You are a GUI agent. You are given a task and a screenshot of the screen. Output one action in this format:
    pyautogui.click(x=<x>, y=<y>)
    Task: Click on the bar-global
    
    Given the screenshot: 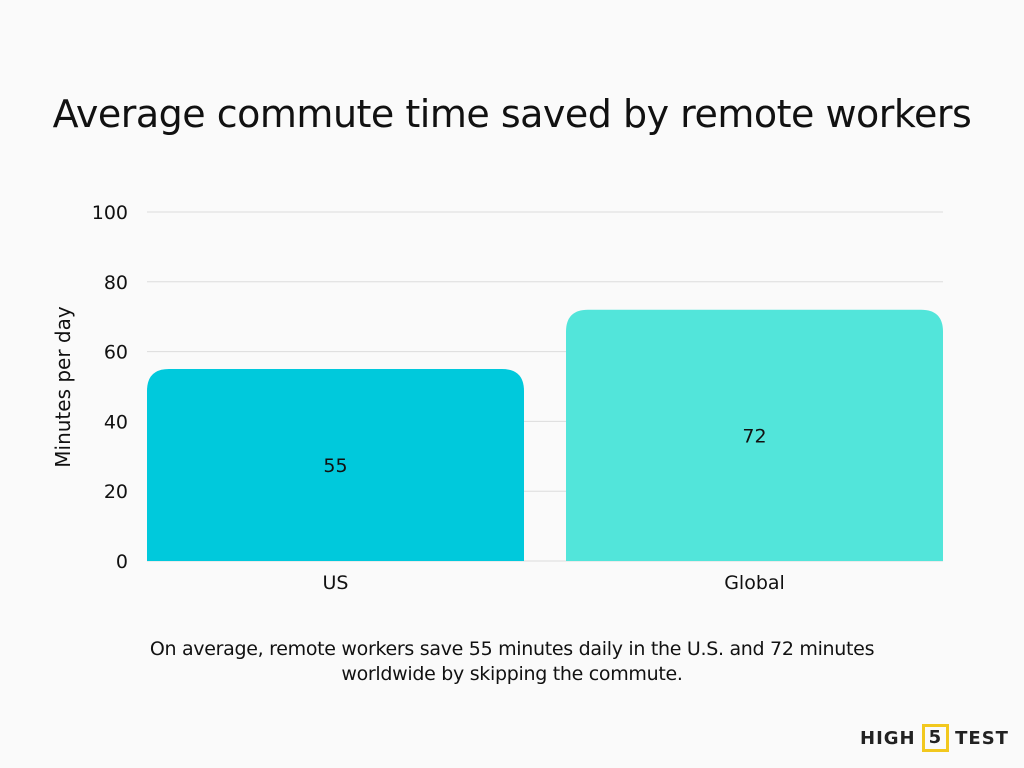 What is the action you would take?
    pyautogui.click(x=754, y=435)
    